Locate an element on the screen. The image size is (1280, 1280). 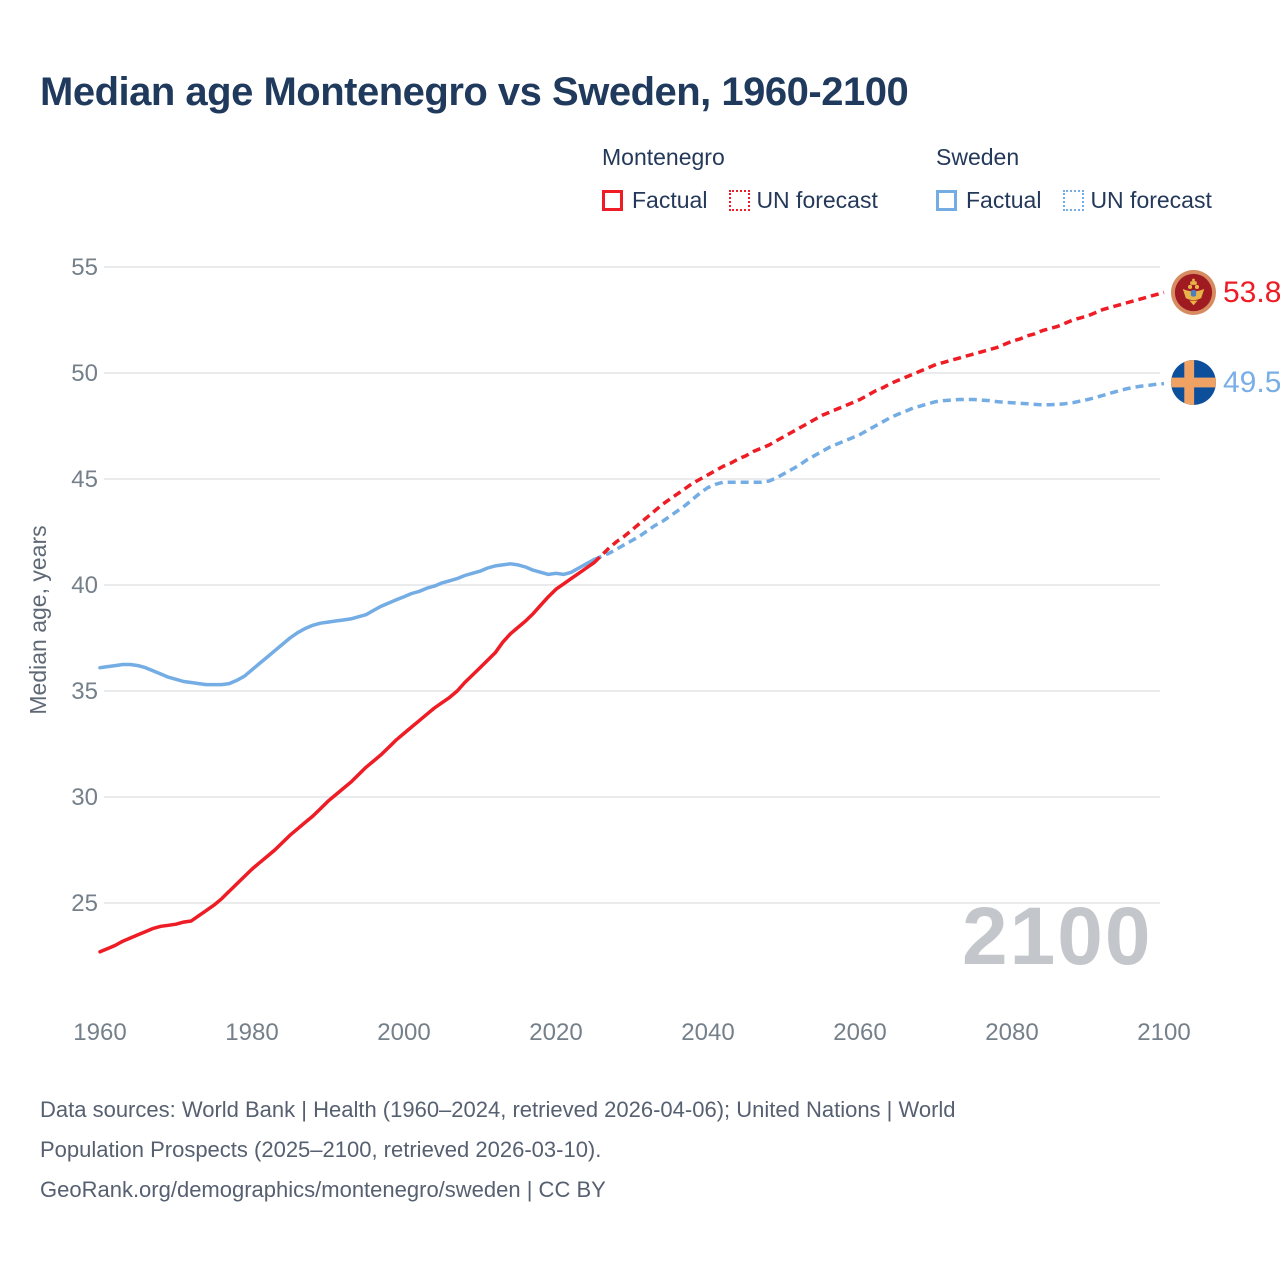
x-tick-label: 1980 is located at coordinates (251, 1032).